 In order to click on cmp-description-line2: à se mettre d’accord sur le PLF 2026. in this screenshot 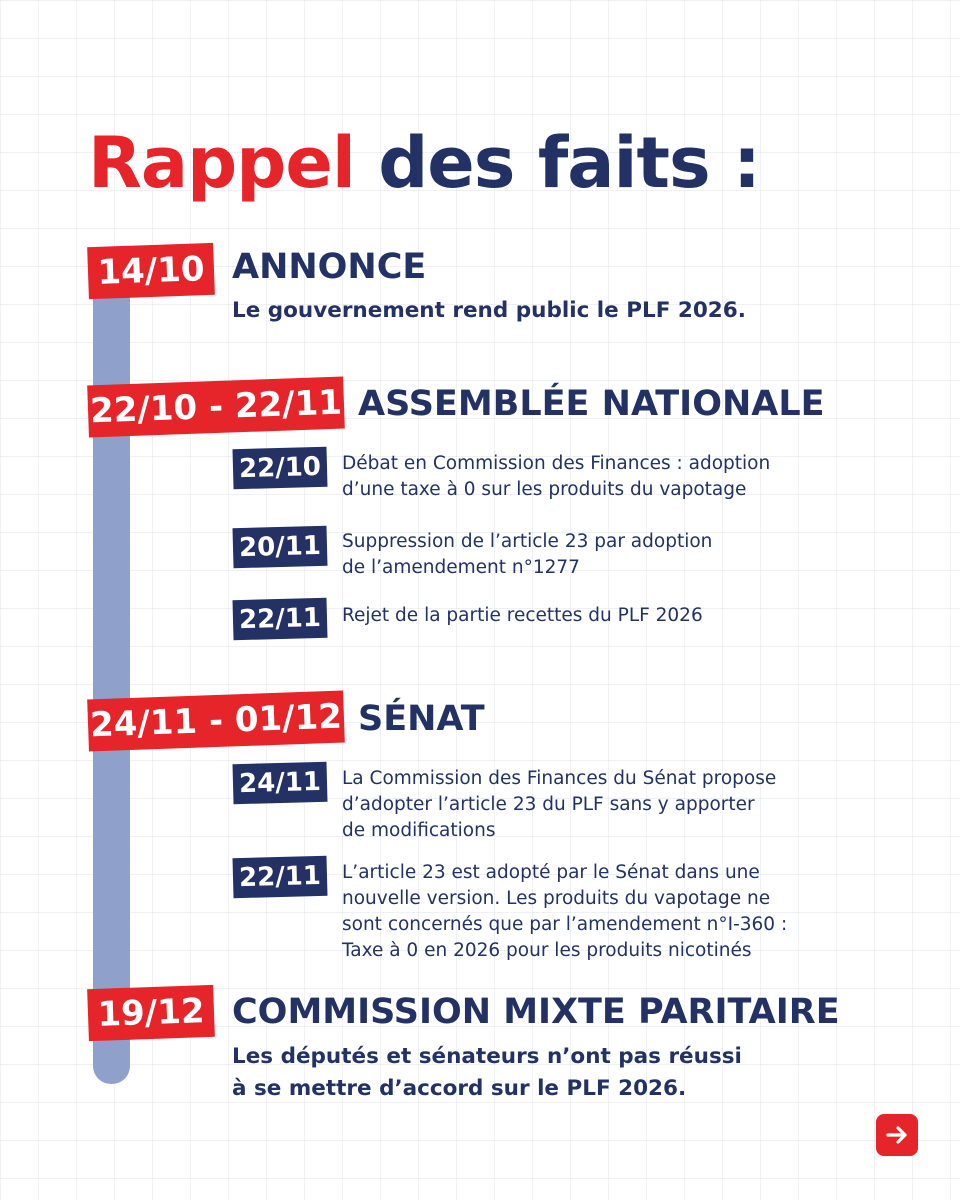, I will do `click(459, 1088)`.